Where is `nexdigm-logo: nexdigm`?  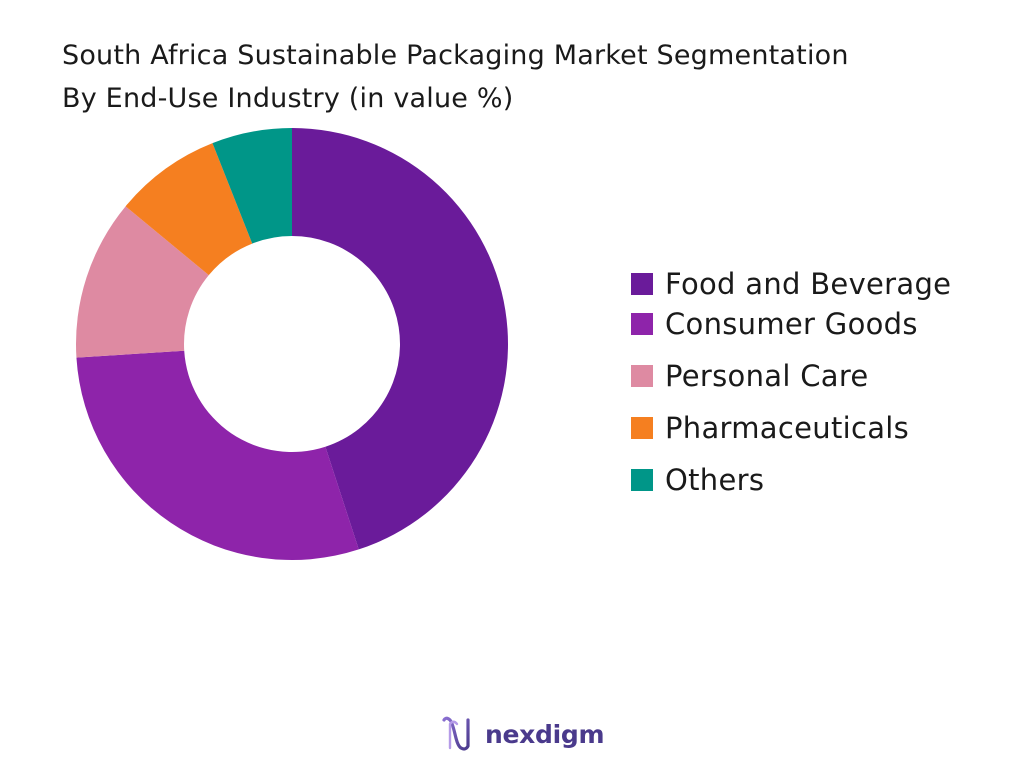 nexdigm-logo: nexdigm is located at coordinates (523, 734).